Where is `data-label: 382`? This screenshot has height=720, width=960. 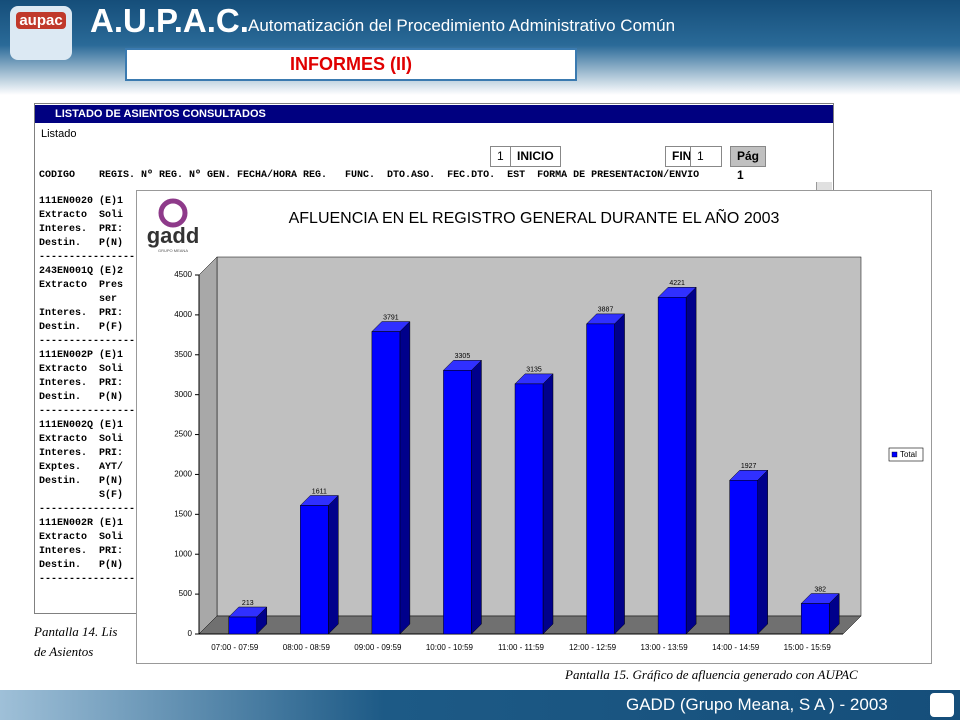 data-label: 382 is located at coordinates (820, 589).